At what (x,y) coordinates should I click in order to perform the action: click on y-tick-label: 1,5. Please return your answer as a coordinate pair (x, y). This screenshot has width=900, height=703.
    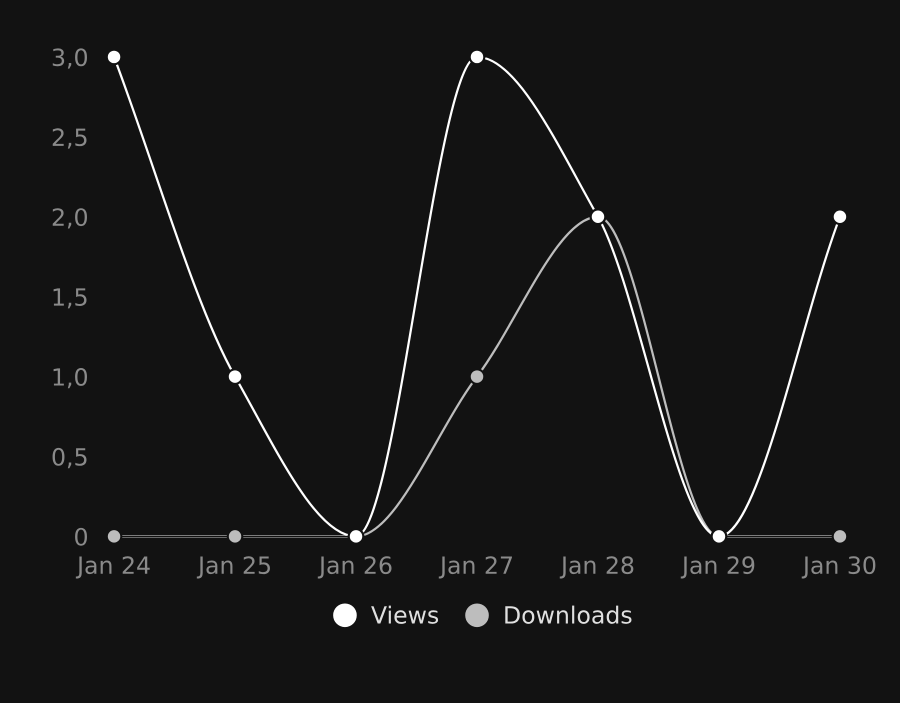
    Looking at the image, I should click on (70, 298).